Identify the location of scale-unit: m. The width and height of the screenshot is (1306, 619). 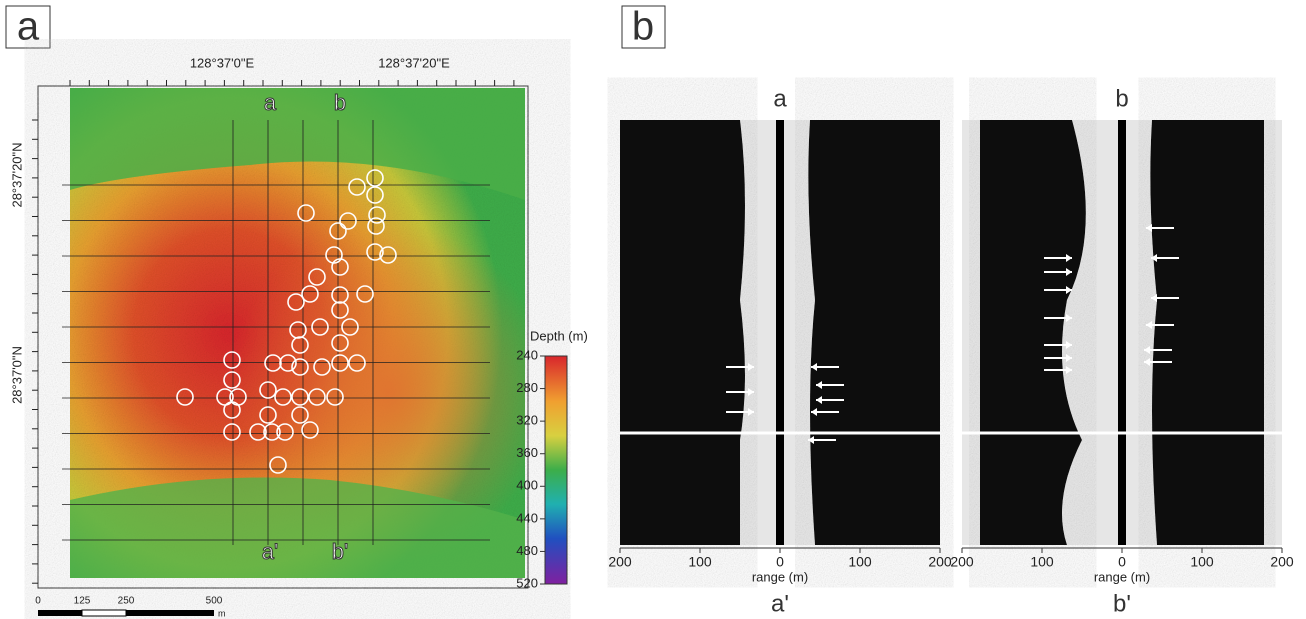
(222, 613).